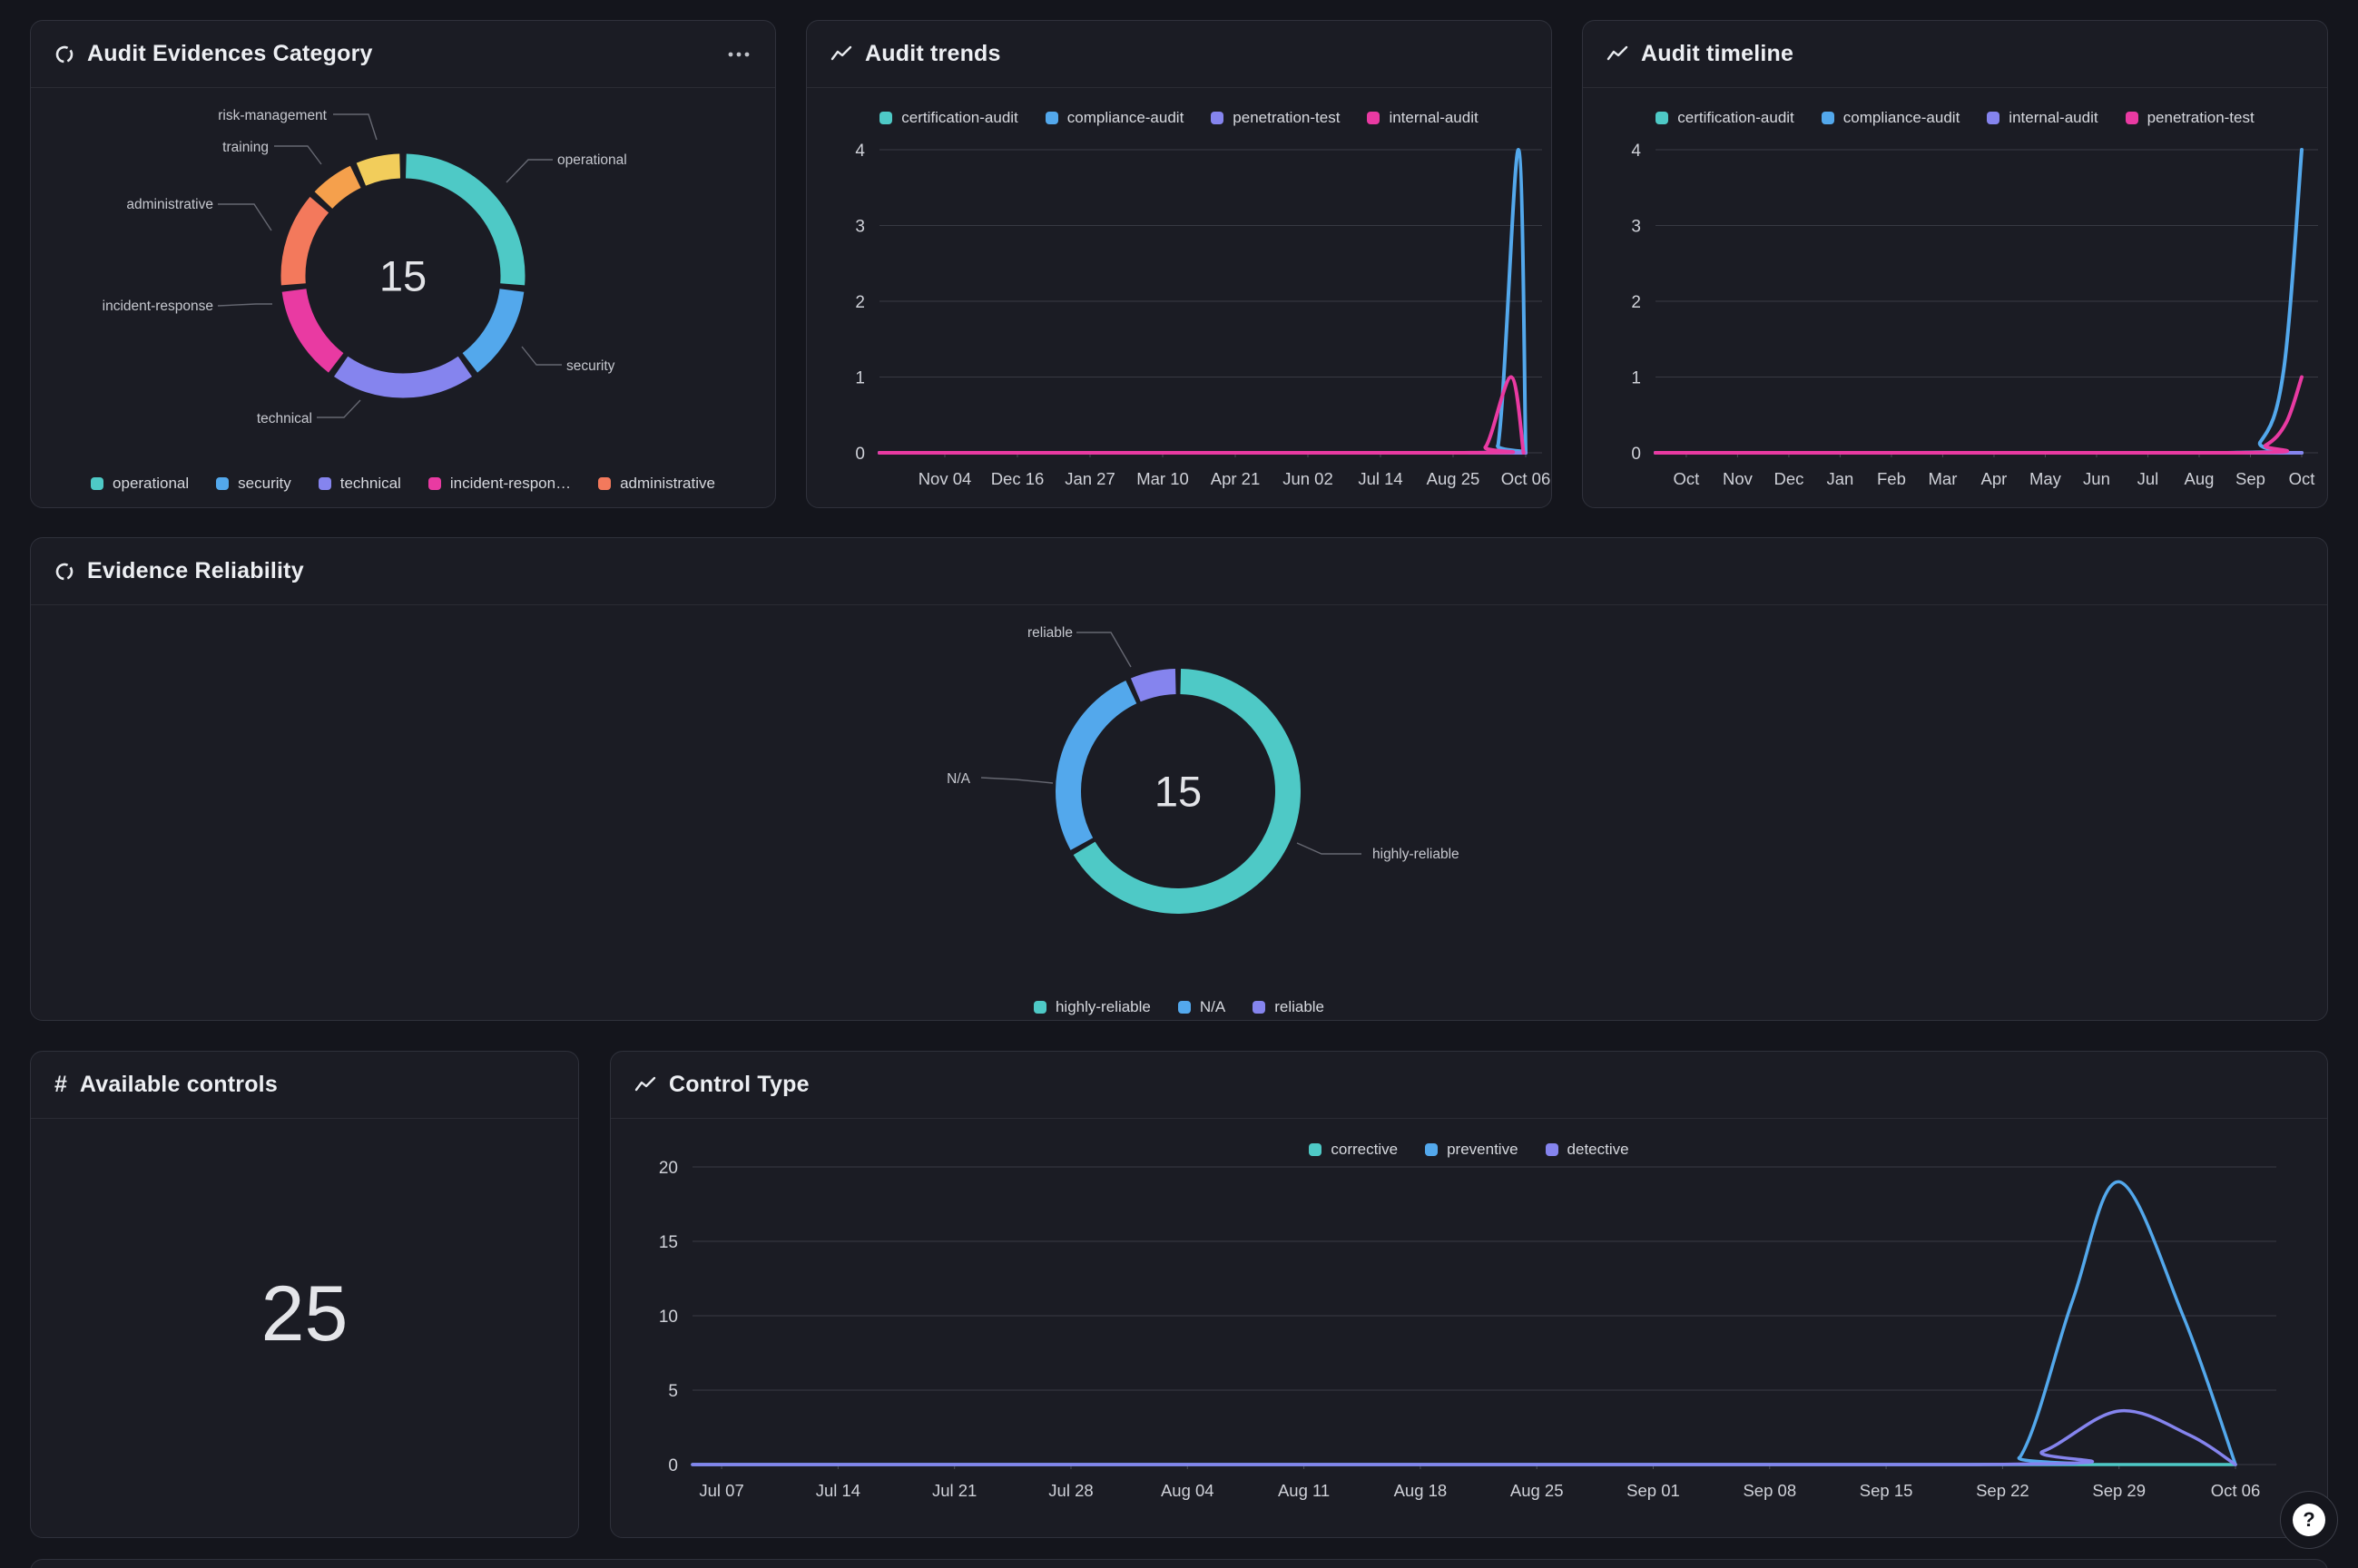  Describe the element at coordinates (1840, 478) in the screenshot. I see `x-tick-label: Jan` at that location.